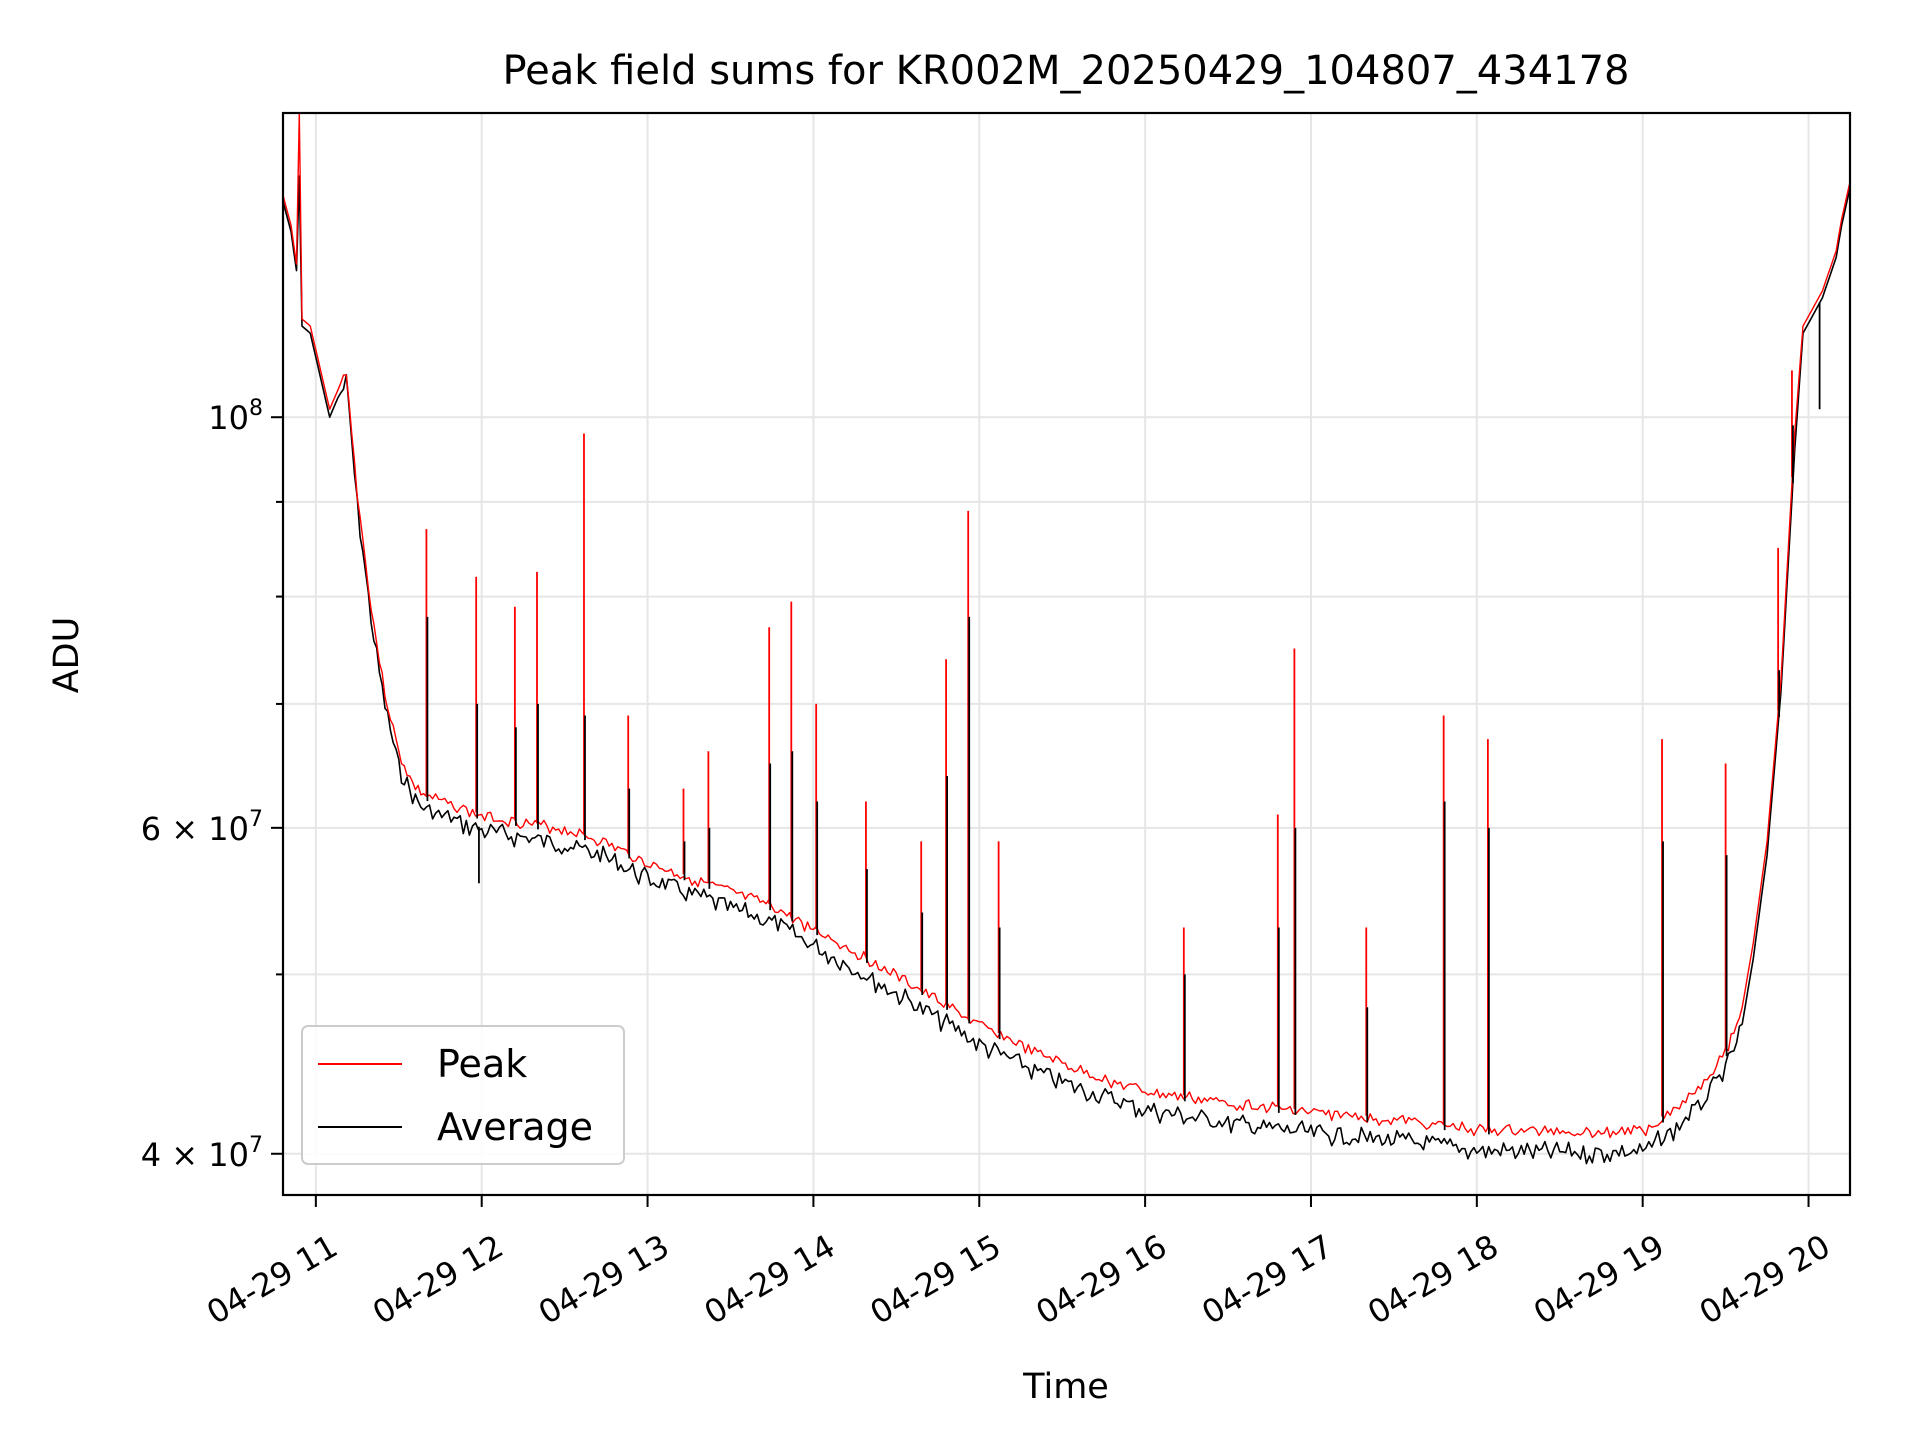 This screenshot has height=1440, width=1920. I want to click on y-tick-label: 6 × 107, so click(202, 827).